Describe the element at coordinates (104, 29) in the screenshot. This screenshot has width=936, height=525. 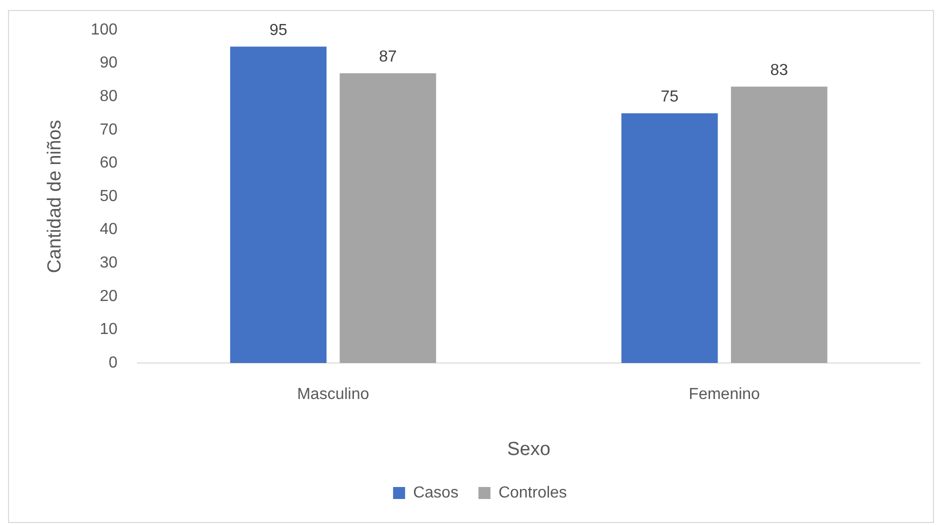
I see `y-tick-label: 100` at that location.